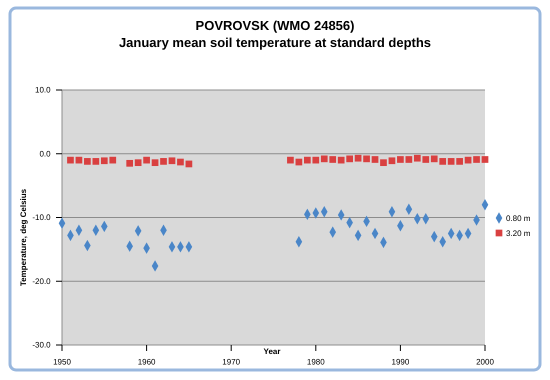 The height and width of the screenshot is (380, 550). Describe the element at coordinates (518, 218) in the screenshot. I see `legend-label: 0.80 m` at that location.